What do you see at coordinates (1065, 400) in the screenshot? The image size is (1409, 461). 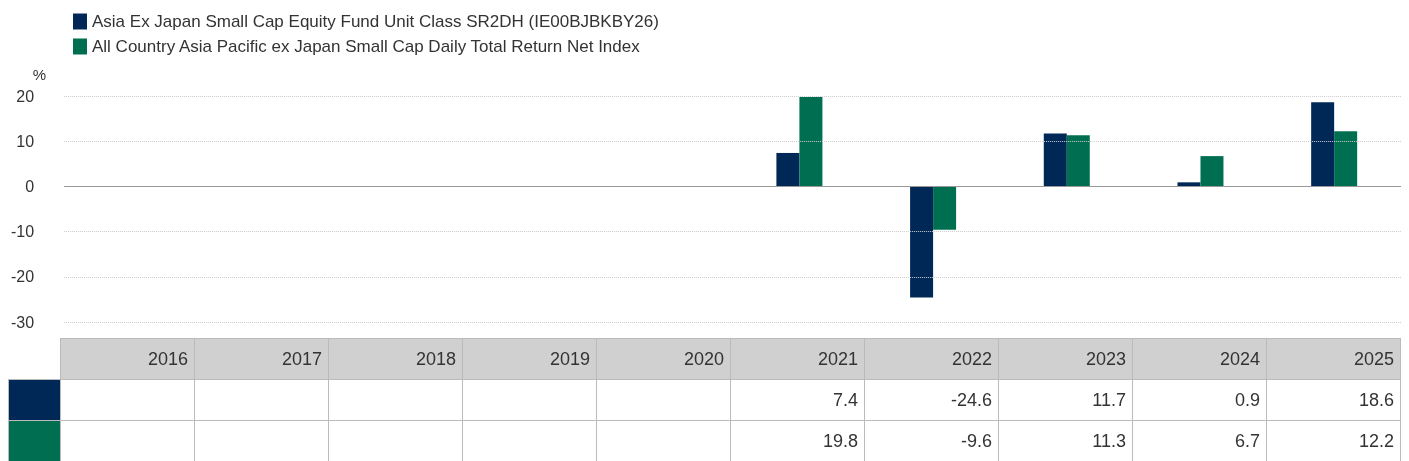 I see `data-label: 11.7` at bounding box center [1065, 400].